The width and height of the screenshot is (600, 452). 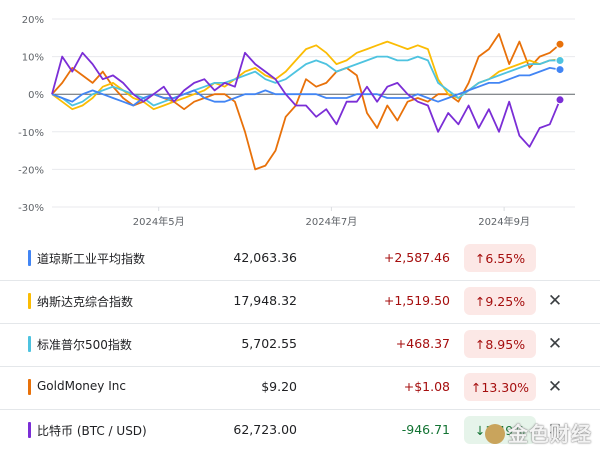 What do you see at coordinates (500, 258) in the screenshot?
I see `percent-change-badge: ↑6.55%` at bounding box center [500, 258].